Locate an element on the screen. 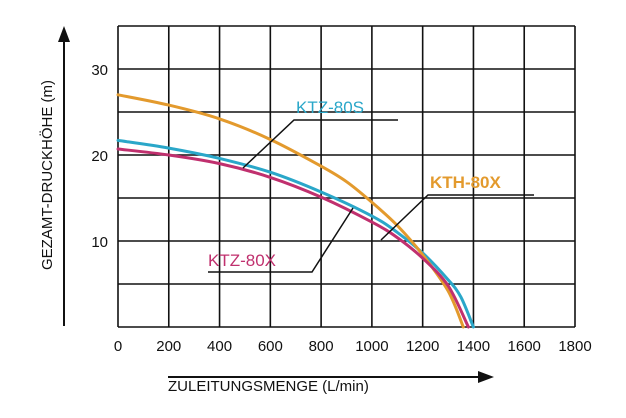 The height and width of the screenshot is (418, 626). leader-line-ktz-80s is located at coordinates (320, 144).